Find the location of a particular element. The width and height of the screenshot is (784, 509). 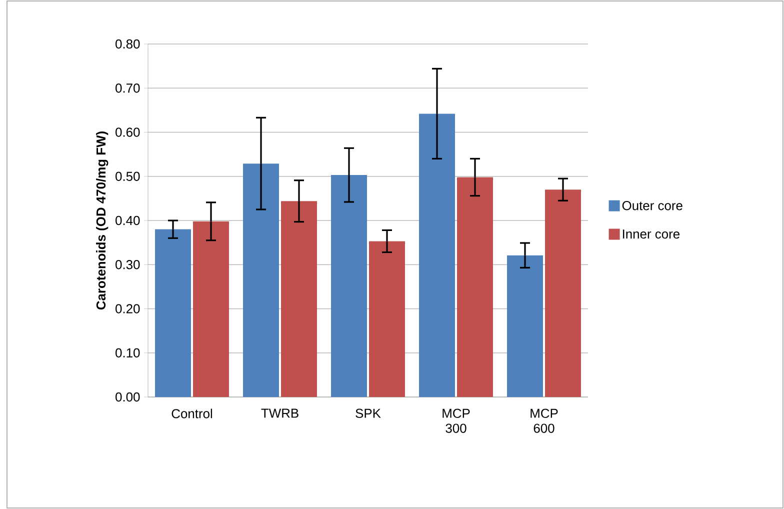

y-tick-label: 0.40 is located at coordinates (128, 221).